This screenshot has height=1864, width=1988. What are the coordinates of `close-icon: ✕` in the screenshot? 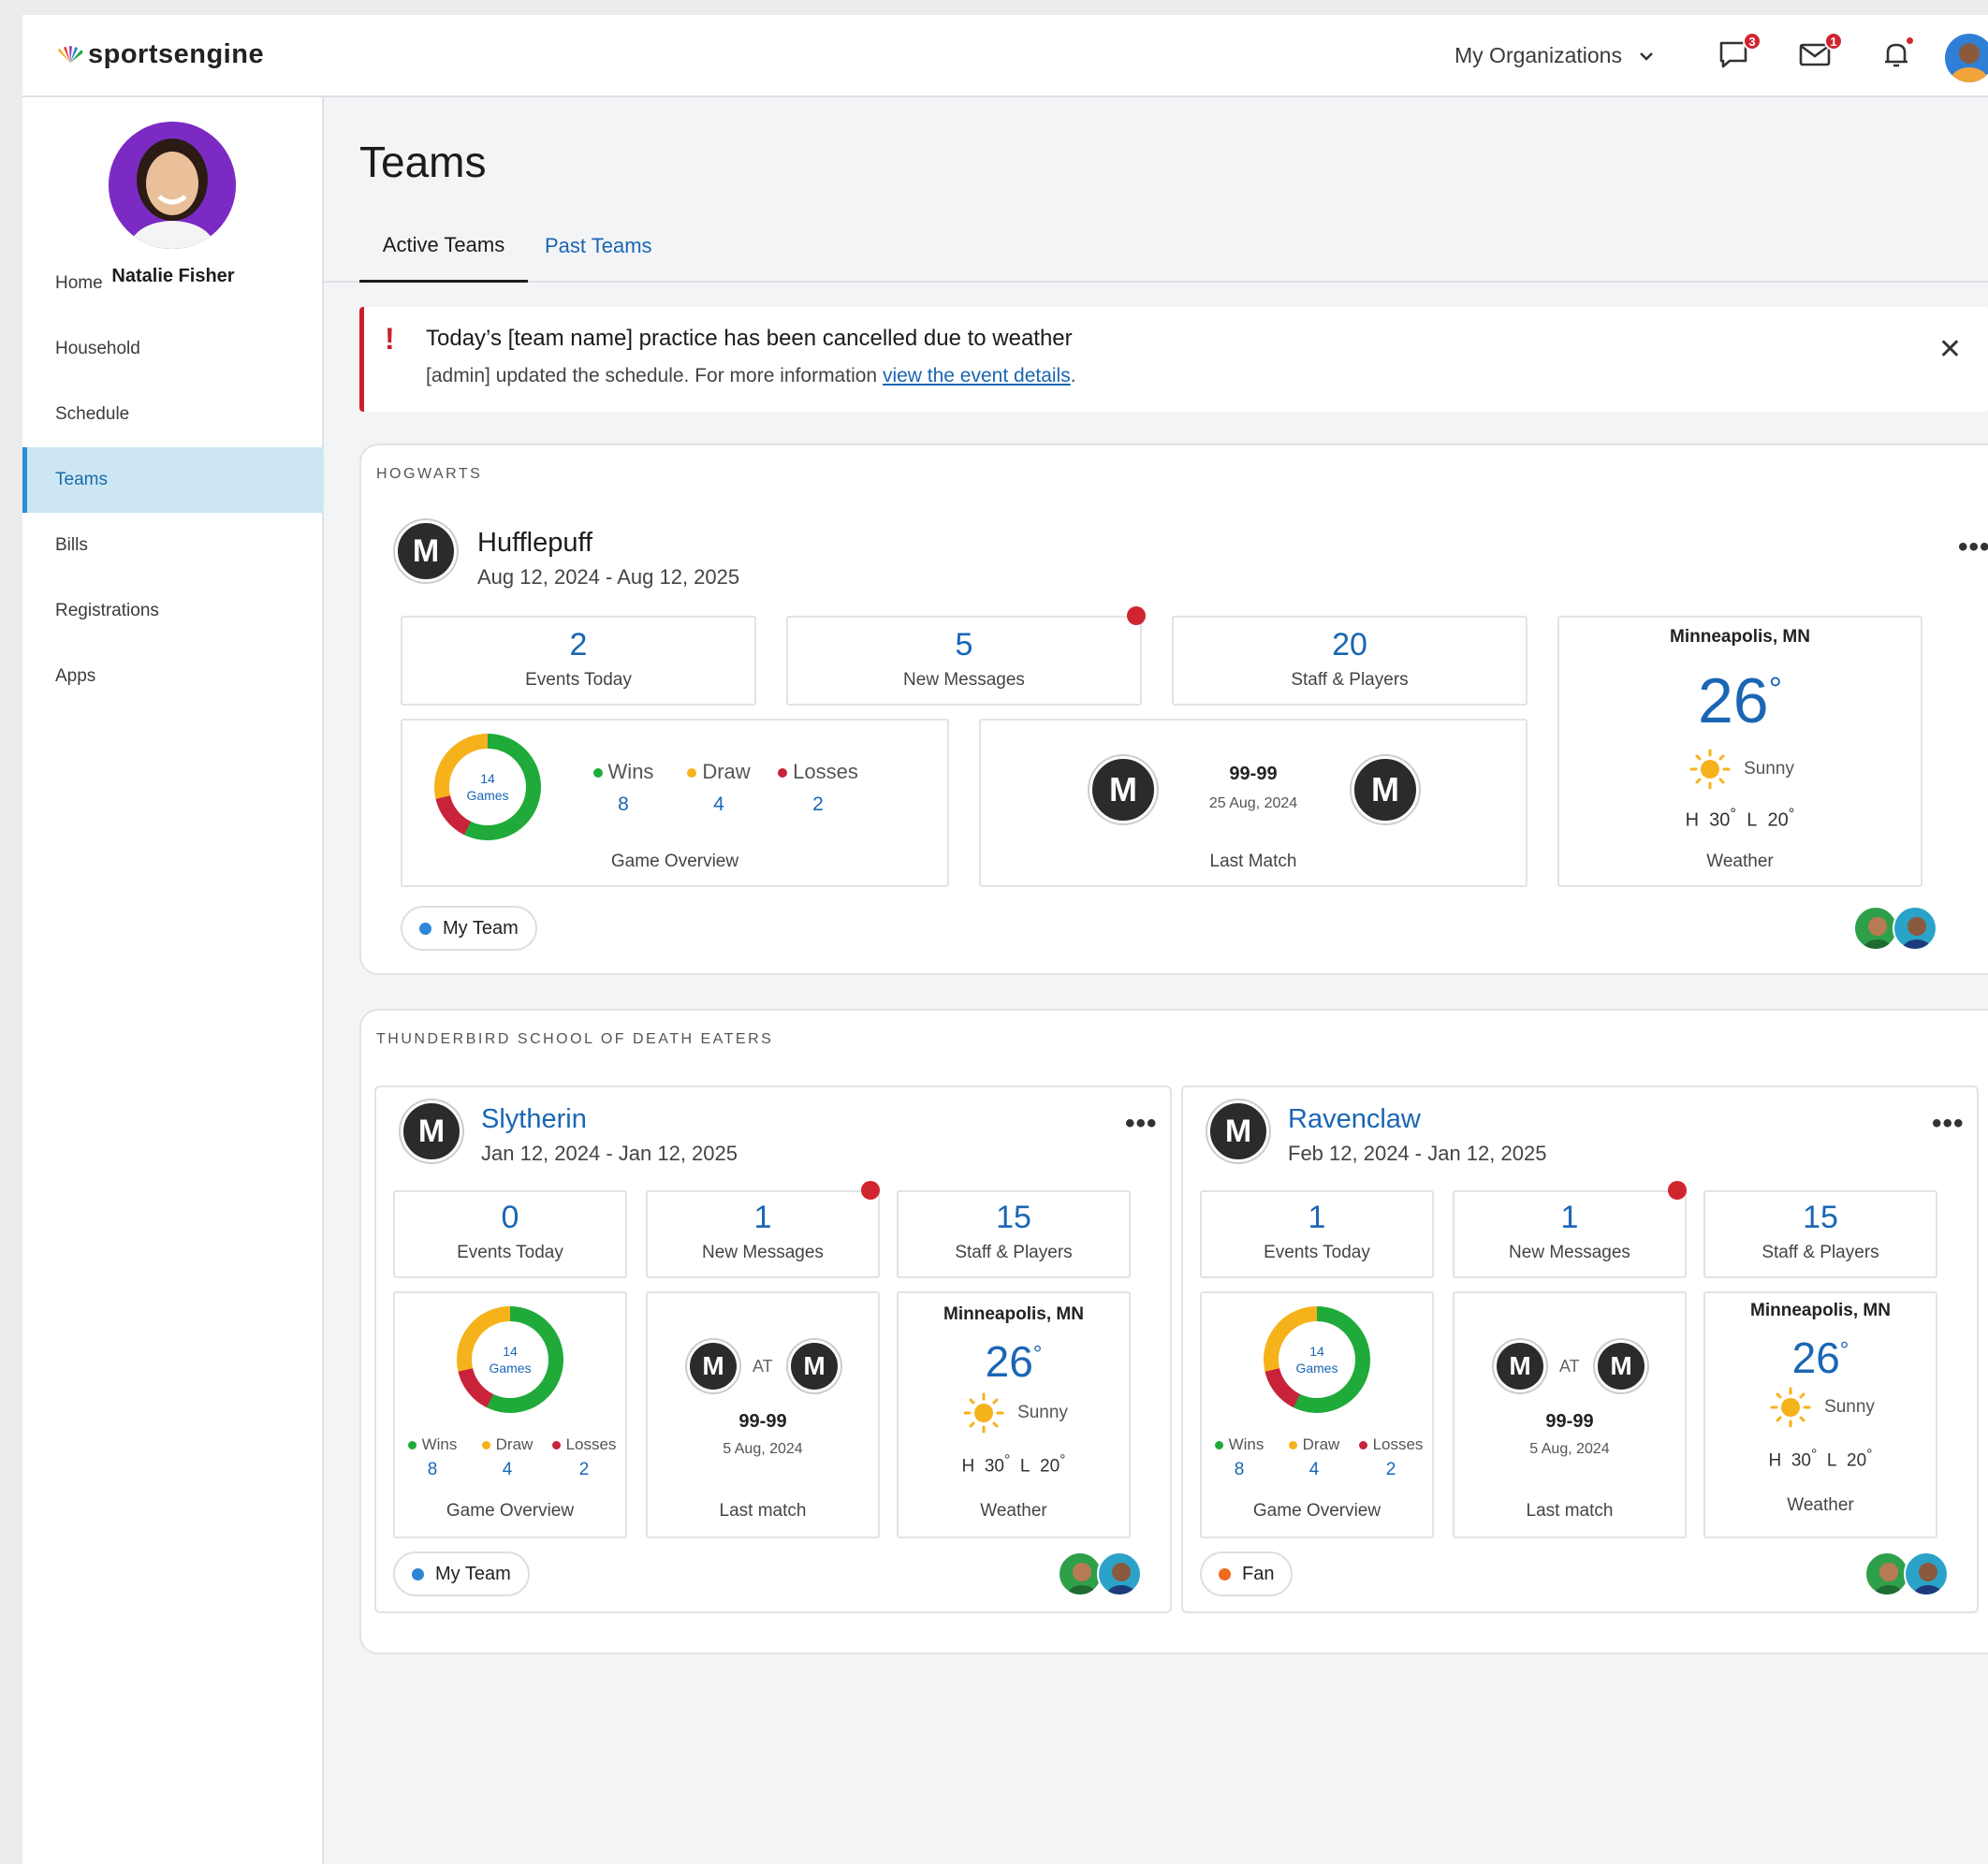 It's located at (1949, 349).